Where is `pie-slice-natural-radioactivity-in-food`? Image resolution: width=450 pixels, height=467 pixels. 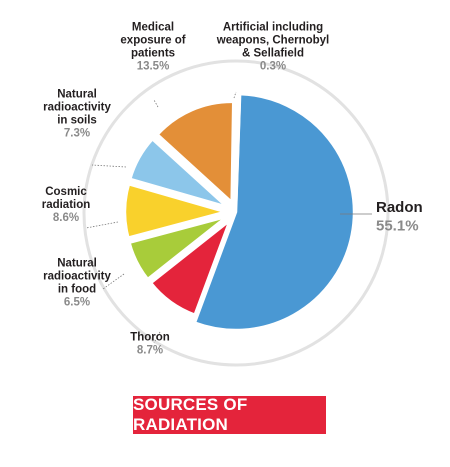
pie-slice-natural-radioactivity-in-food is located at coordinates (178, 248).